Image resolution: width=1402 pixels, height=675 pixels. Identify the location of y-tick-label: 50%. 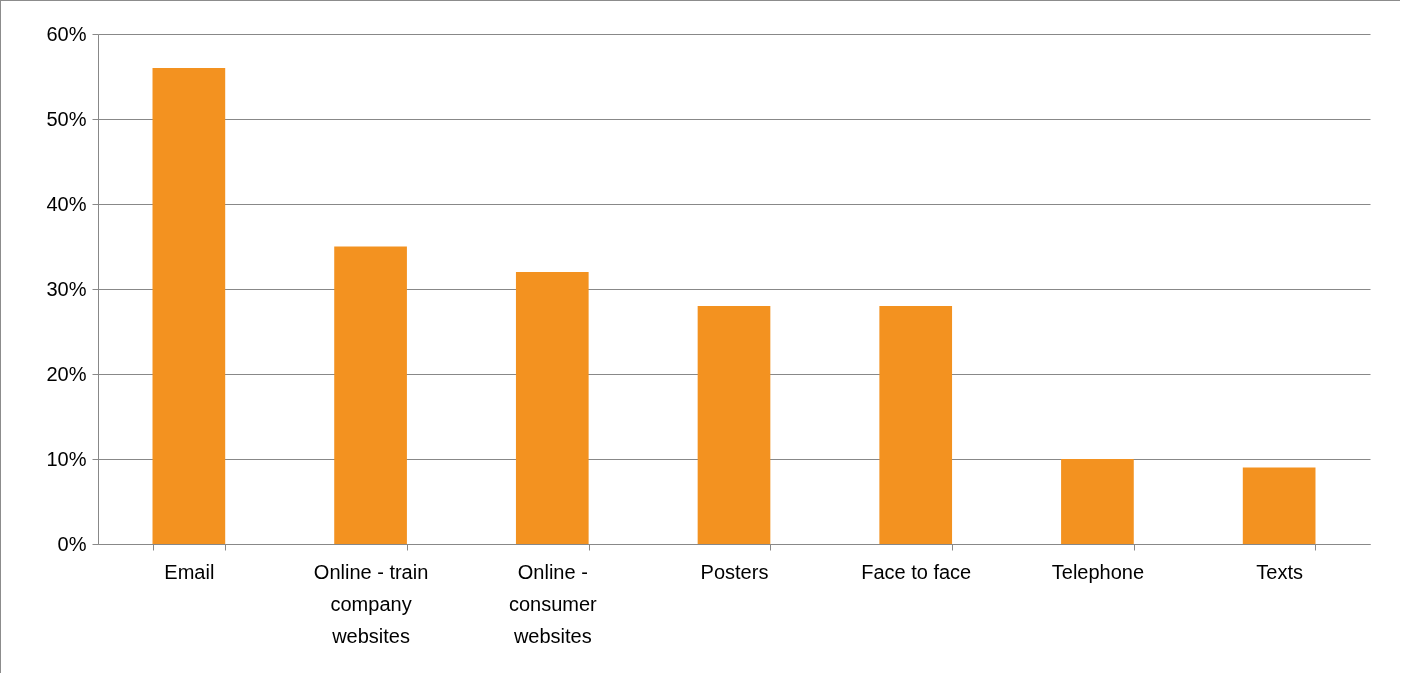
(66, 118).